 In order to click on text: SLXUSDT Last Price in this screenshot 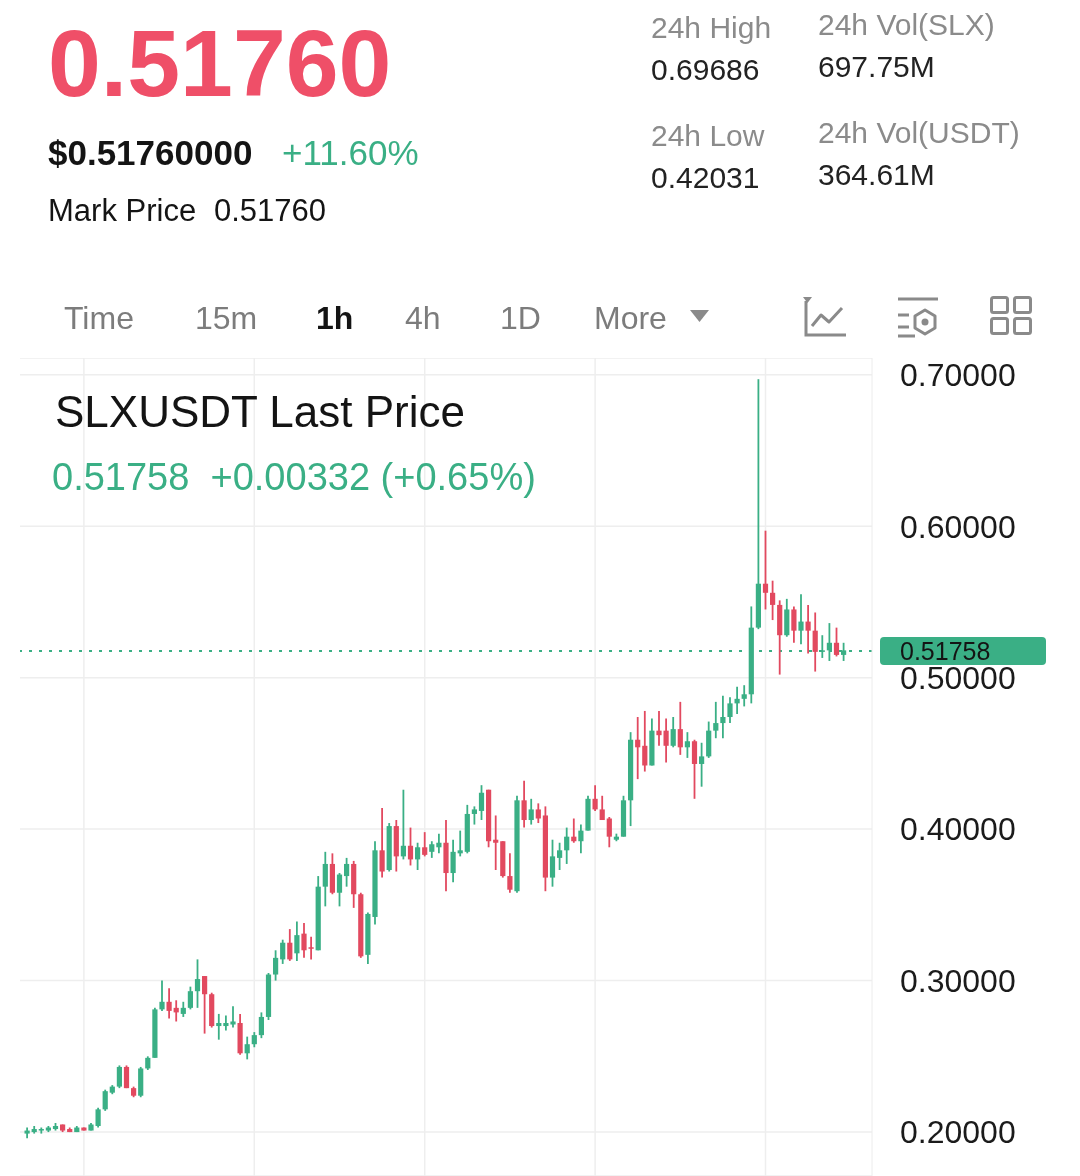, I will do `click(260, 412)`.